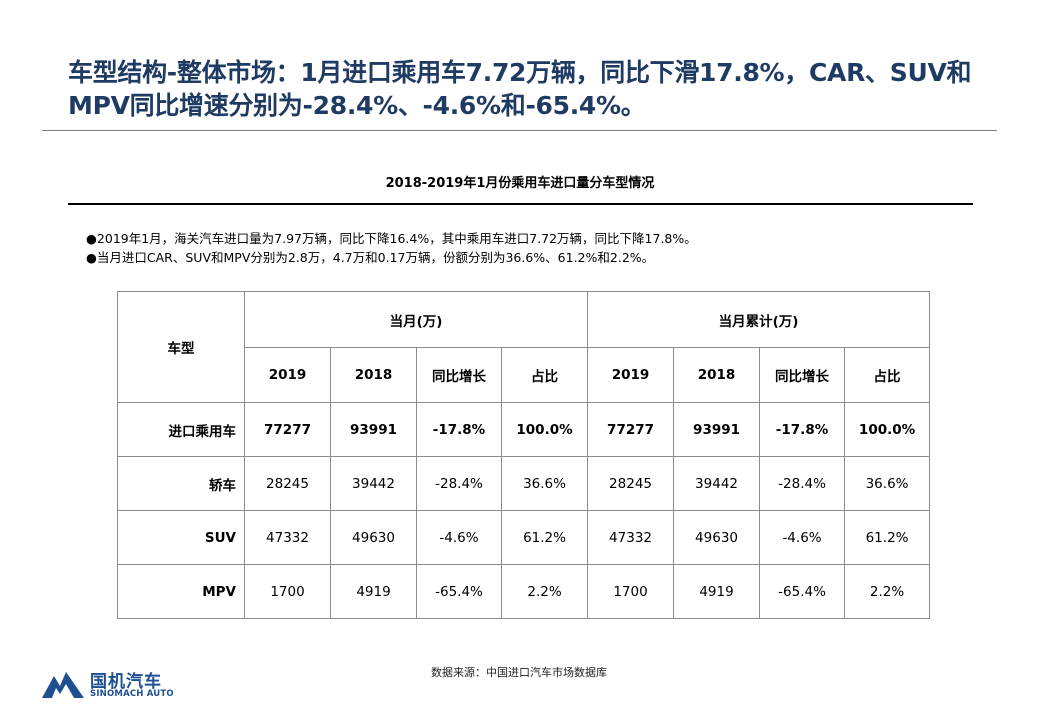 The image size is (1040, 720). What do you see at coordinates (520, 204) in the screenshot?
I see `caption-divider` at bounding box center [520, 204].